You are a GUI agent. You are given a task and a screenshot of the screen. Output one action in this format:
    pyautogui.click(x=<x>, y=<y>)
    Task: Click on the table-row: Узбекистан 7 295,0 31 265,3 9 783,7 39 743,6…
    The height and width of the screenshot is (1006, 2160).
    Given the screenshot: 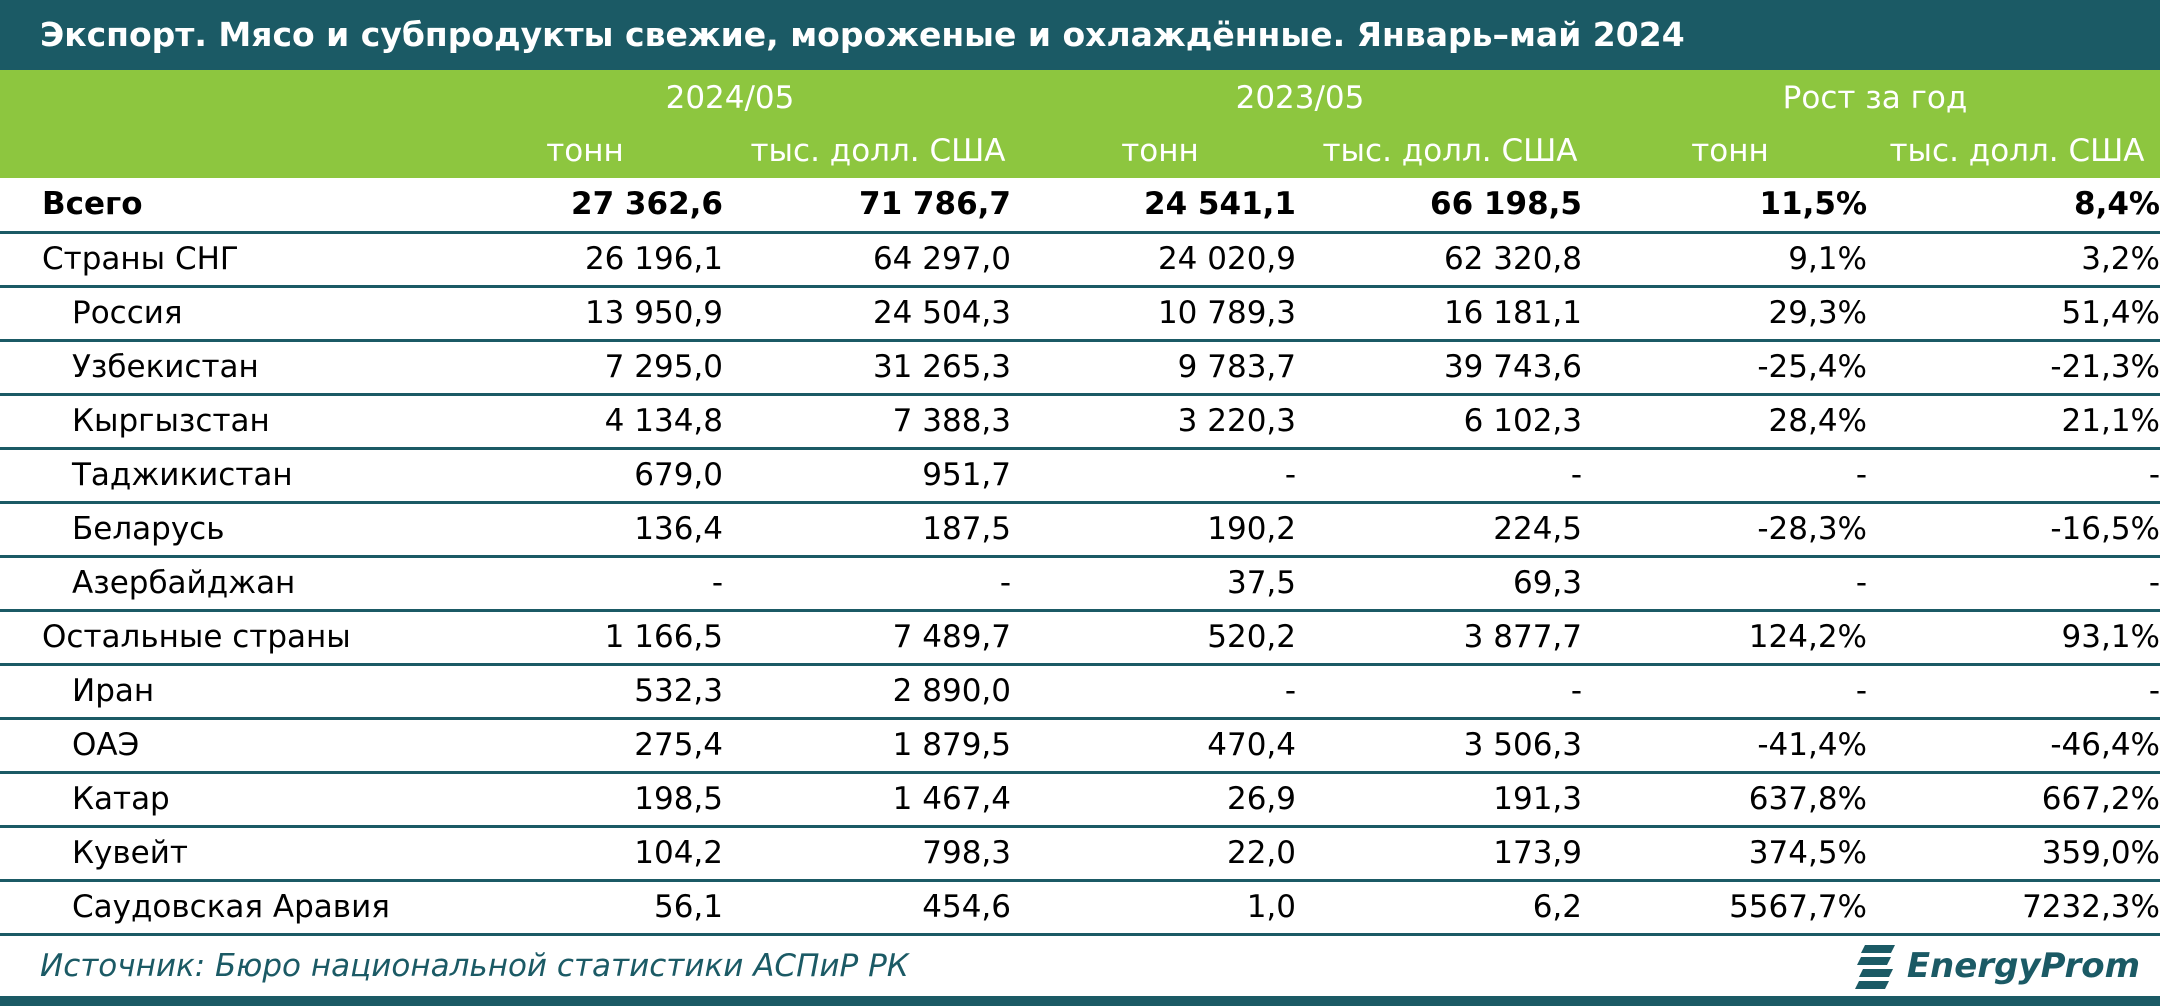 What is the action you would take?
    pyautogui.click(x=1080, y=368)
    